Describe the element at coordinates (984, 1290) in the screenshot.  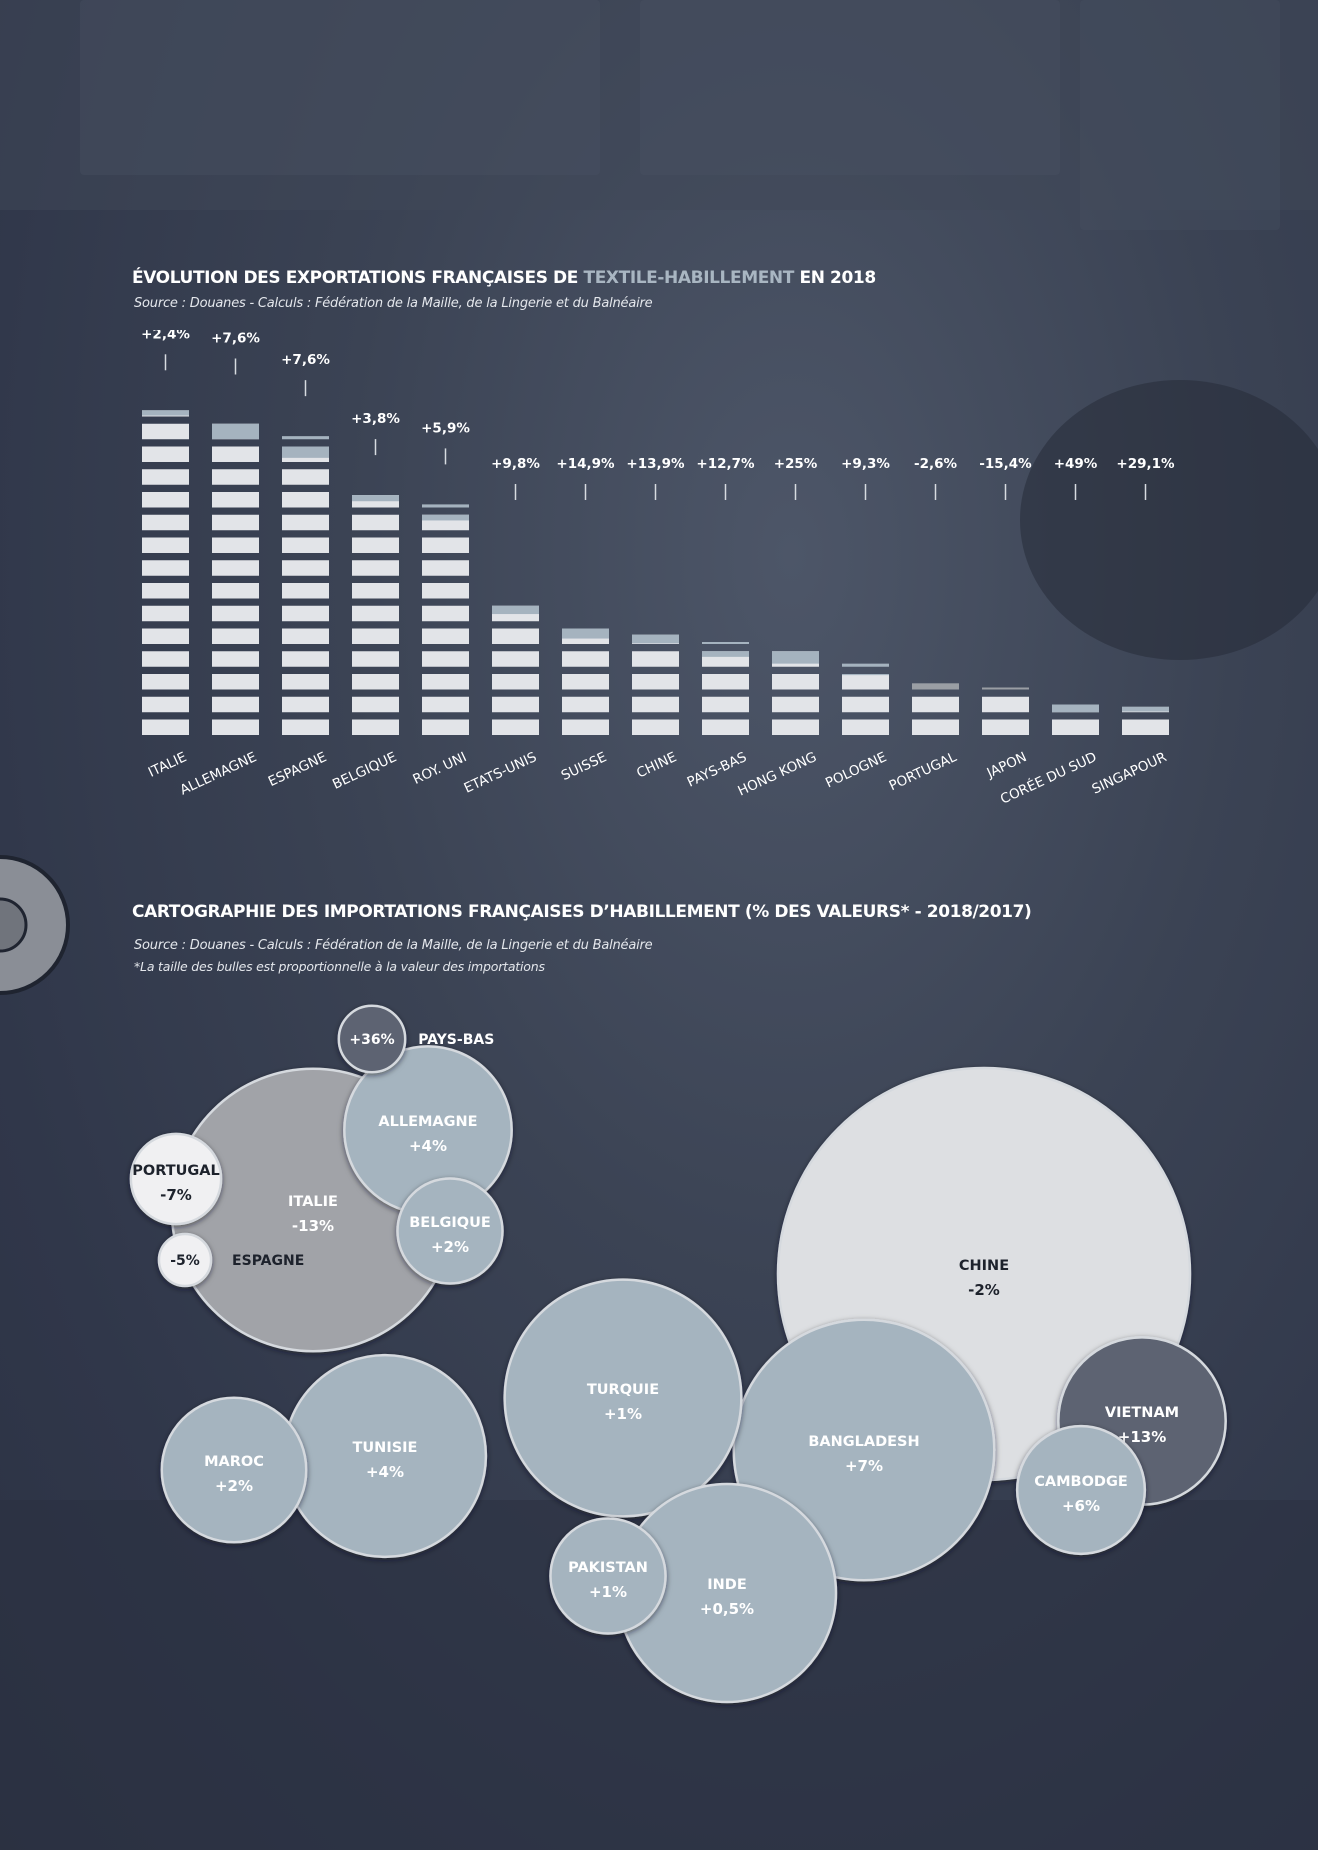
I see `bubble-value-label: -2%` at that location.